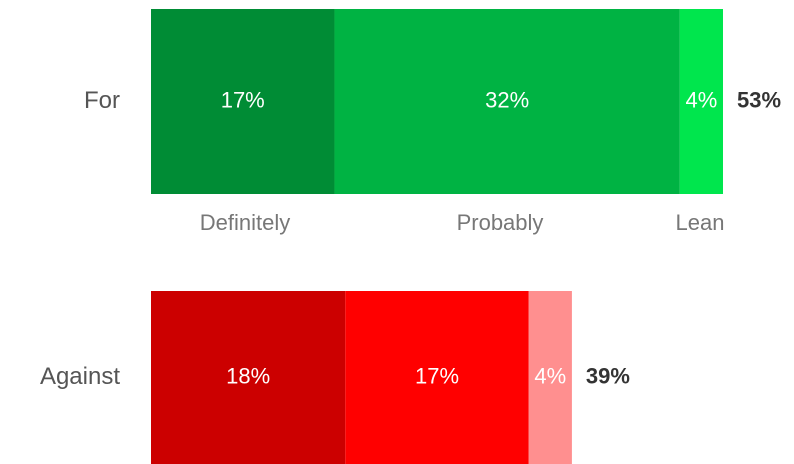  Describe the element at coordinates (759, 99) in the screenshot. I see `total-label-for: 53%` at that location.